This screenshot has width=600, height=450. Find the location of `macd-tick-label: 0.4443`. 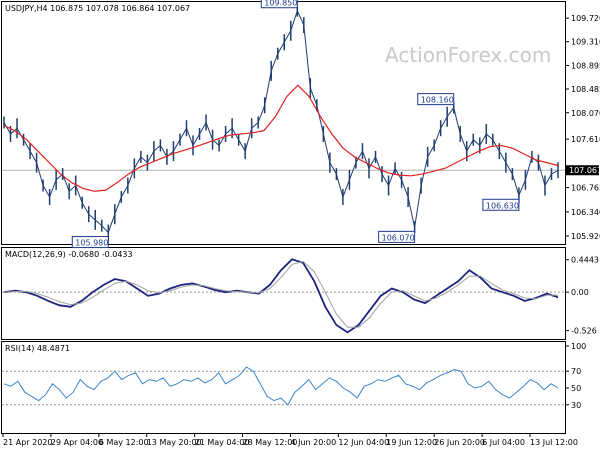

macd-tick-label: 0.4443 is located at coordinates (585, 260).